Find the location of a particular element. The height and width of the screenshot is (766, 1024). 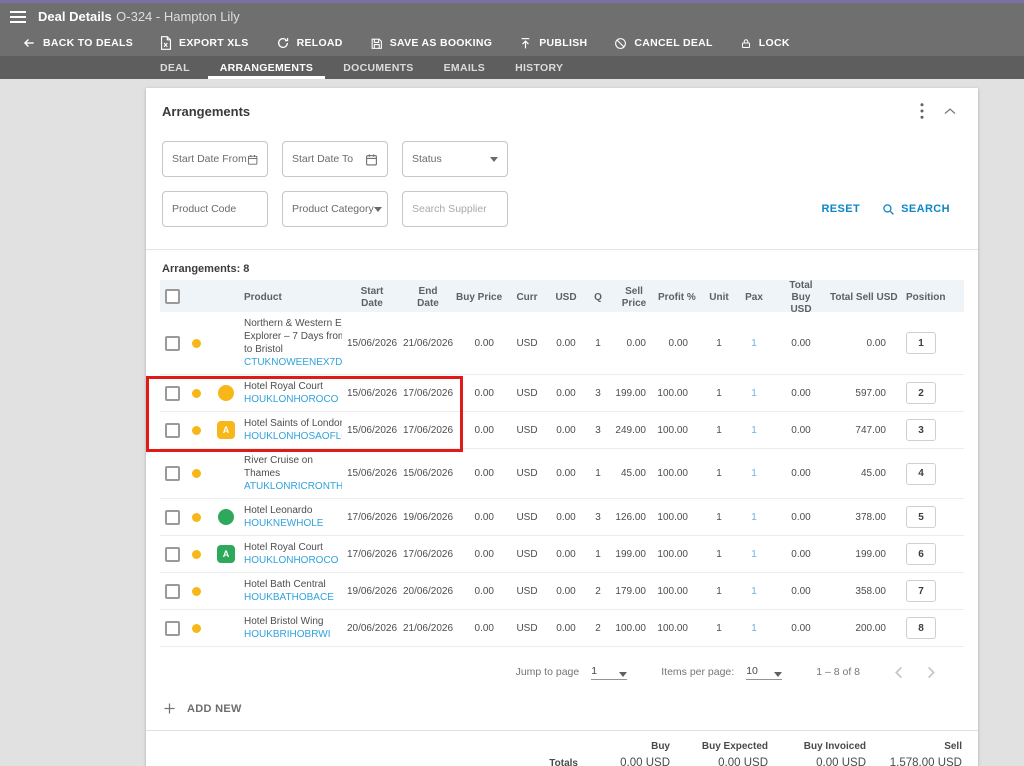

save-as-booking-button: SAVE AS BOOKING is located at coordinates (431, 43).